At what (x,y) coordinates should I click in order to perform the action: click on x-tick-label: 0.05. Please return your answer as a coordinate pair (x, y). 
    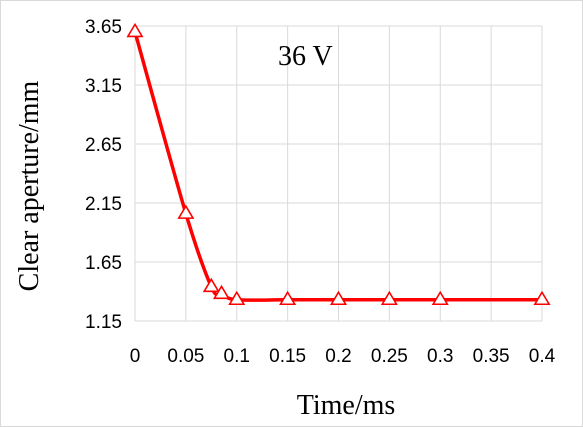
    Looking at the image, I should click on (185, 356).